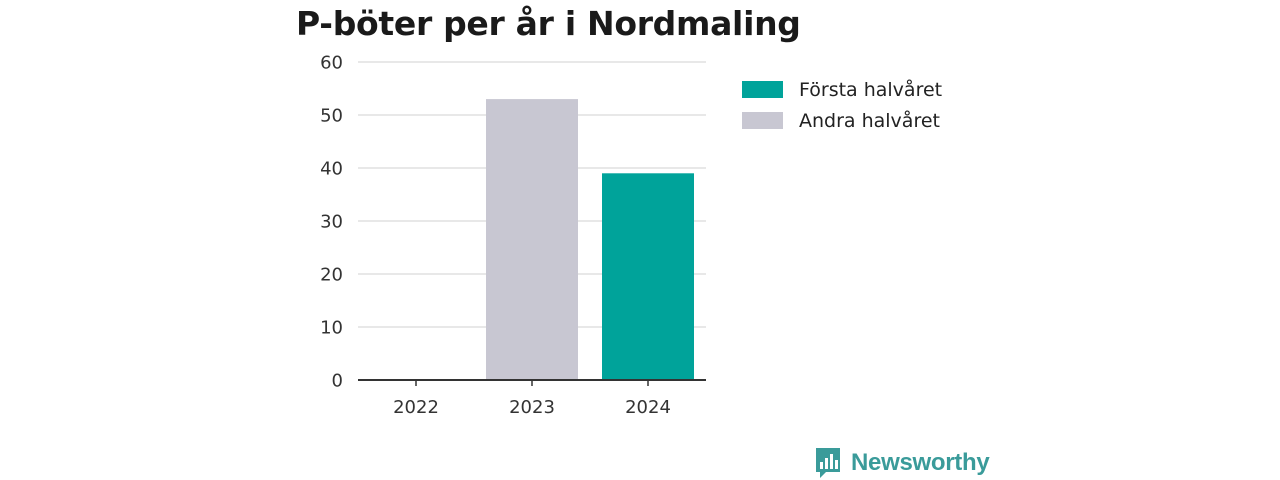  Describe the element at coordinates (762, 120) in the screenshot. I see `legend-swatch-second-half` at that location.